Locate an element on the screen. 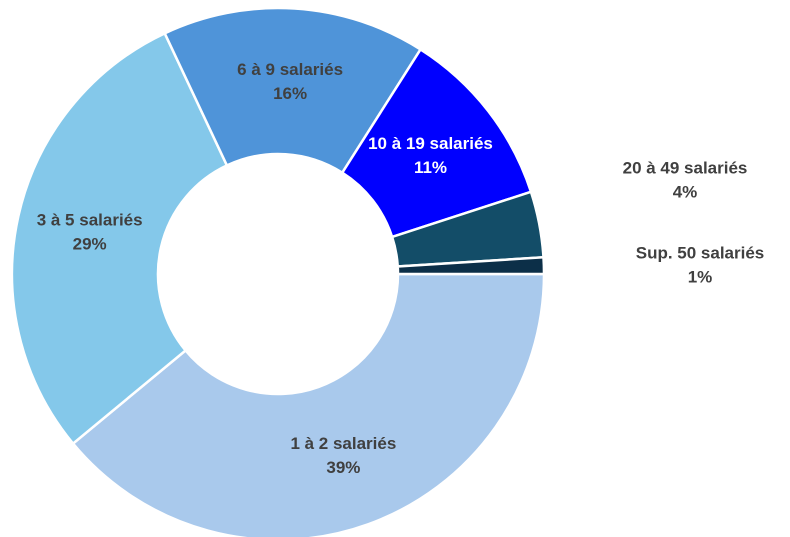 The height and width of the screenshot is (537, 790). slice-value-label: 1% is located at coordinates (700, 276).